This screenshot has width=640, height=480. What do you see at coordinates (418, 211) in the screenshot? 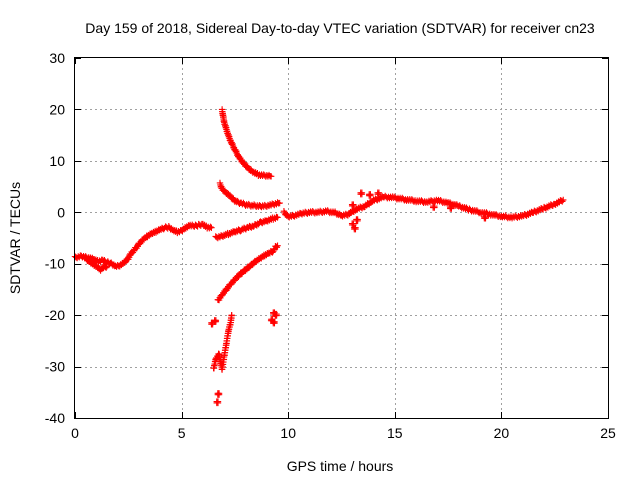
I see `series-afternoon-extras` at bounding box center [418, 211].